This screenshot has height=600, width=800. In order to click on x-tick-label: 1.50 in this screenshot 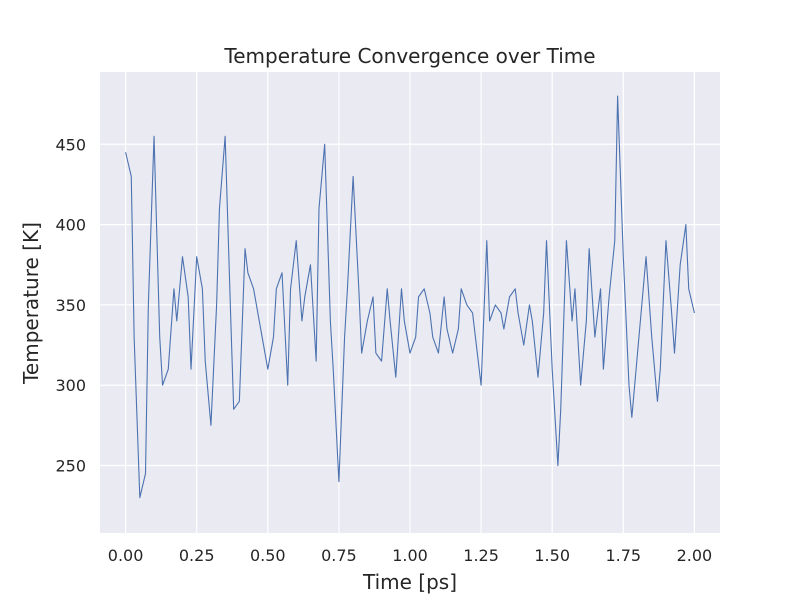, I will do `click(552, 555)`.